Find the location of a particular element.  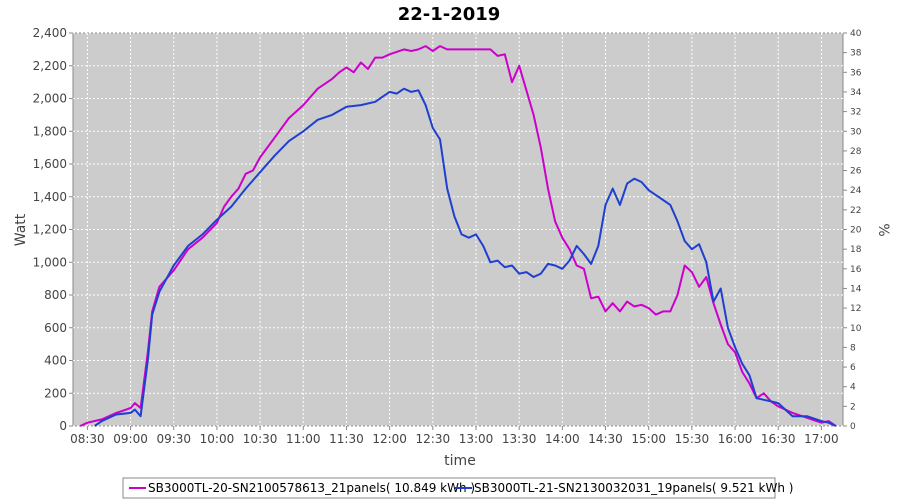

y2-tick-label: 32 is located at coordinates (855, 113).